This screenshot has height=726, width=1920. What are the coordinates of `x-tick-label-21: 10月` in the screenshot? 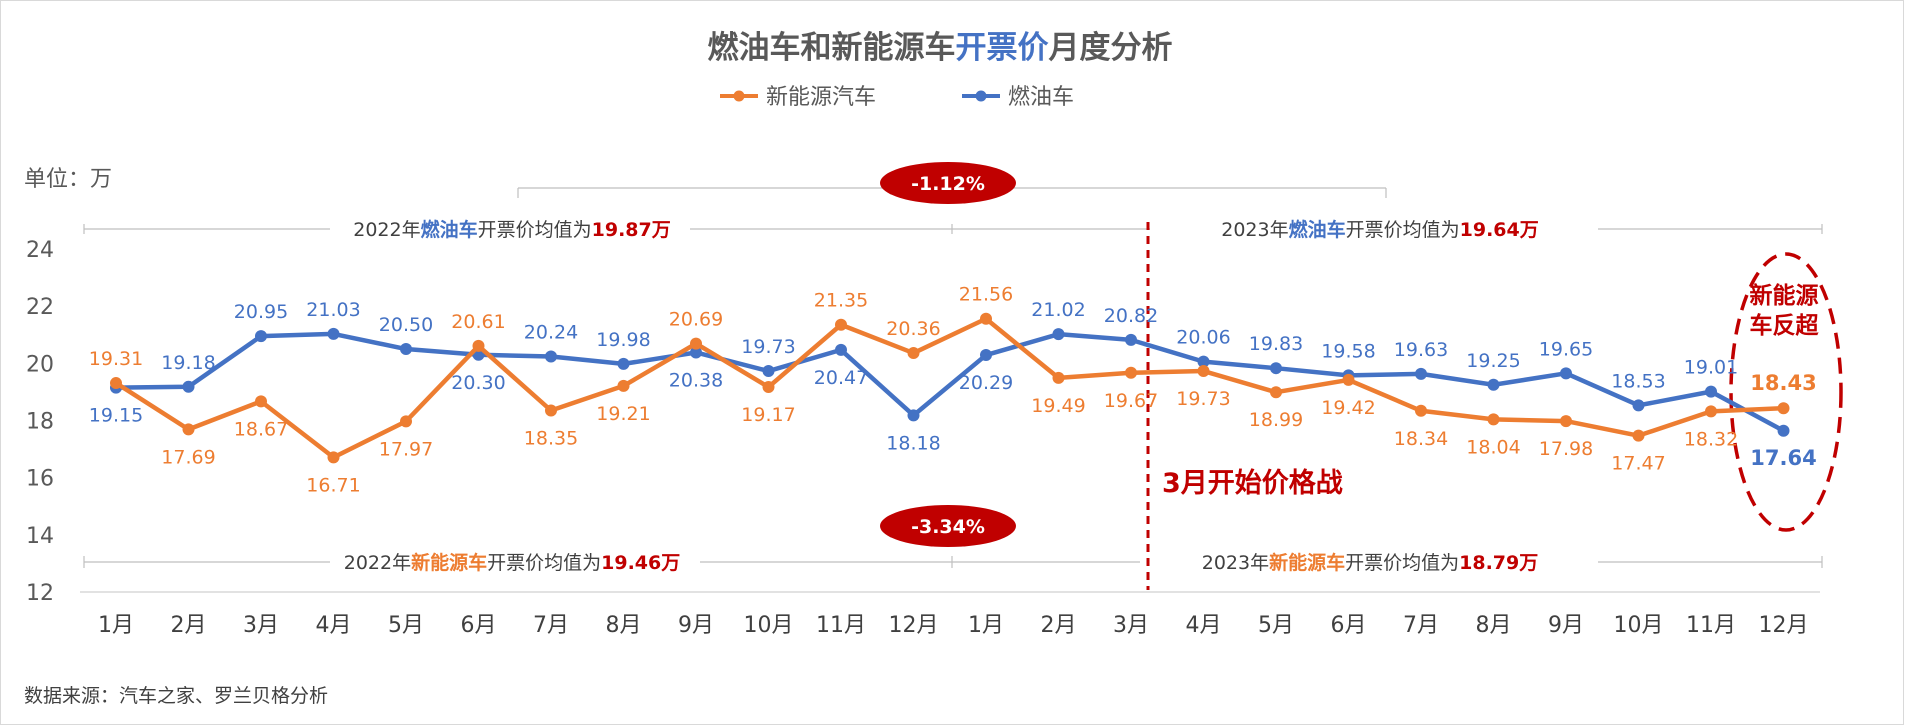 It's located at (1639, 625).